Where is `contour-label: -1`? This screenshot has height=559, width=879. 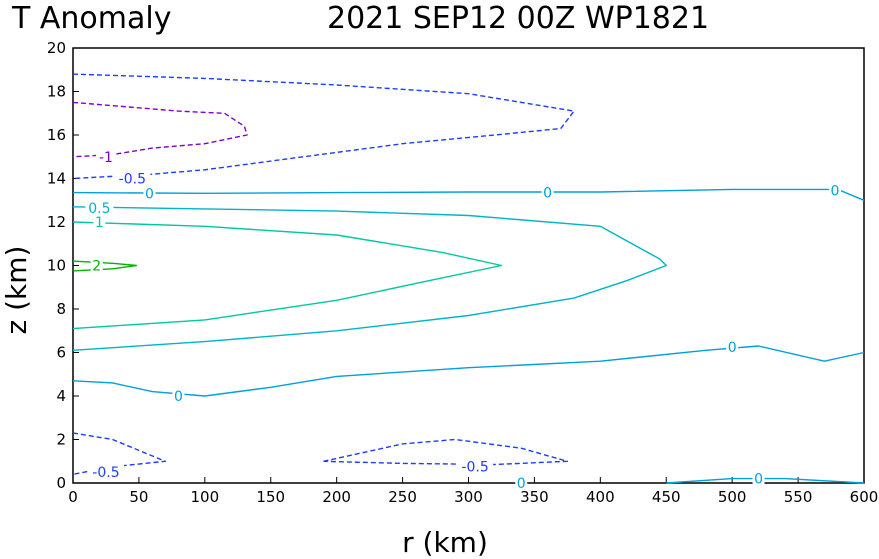 contour-label: -1 is located at coordinates (106, 158).